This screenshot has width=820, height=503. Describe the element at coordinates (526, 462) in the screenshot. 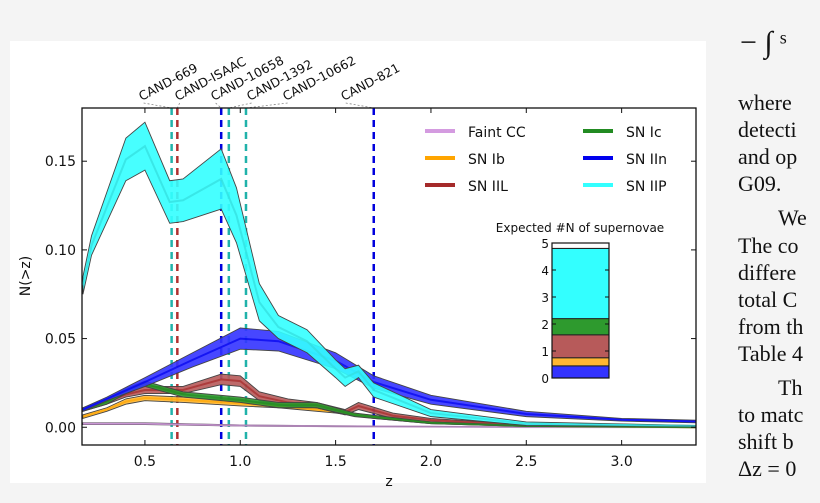

I see `x-tick-label: 2.5` at that location.